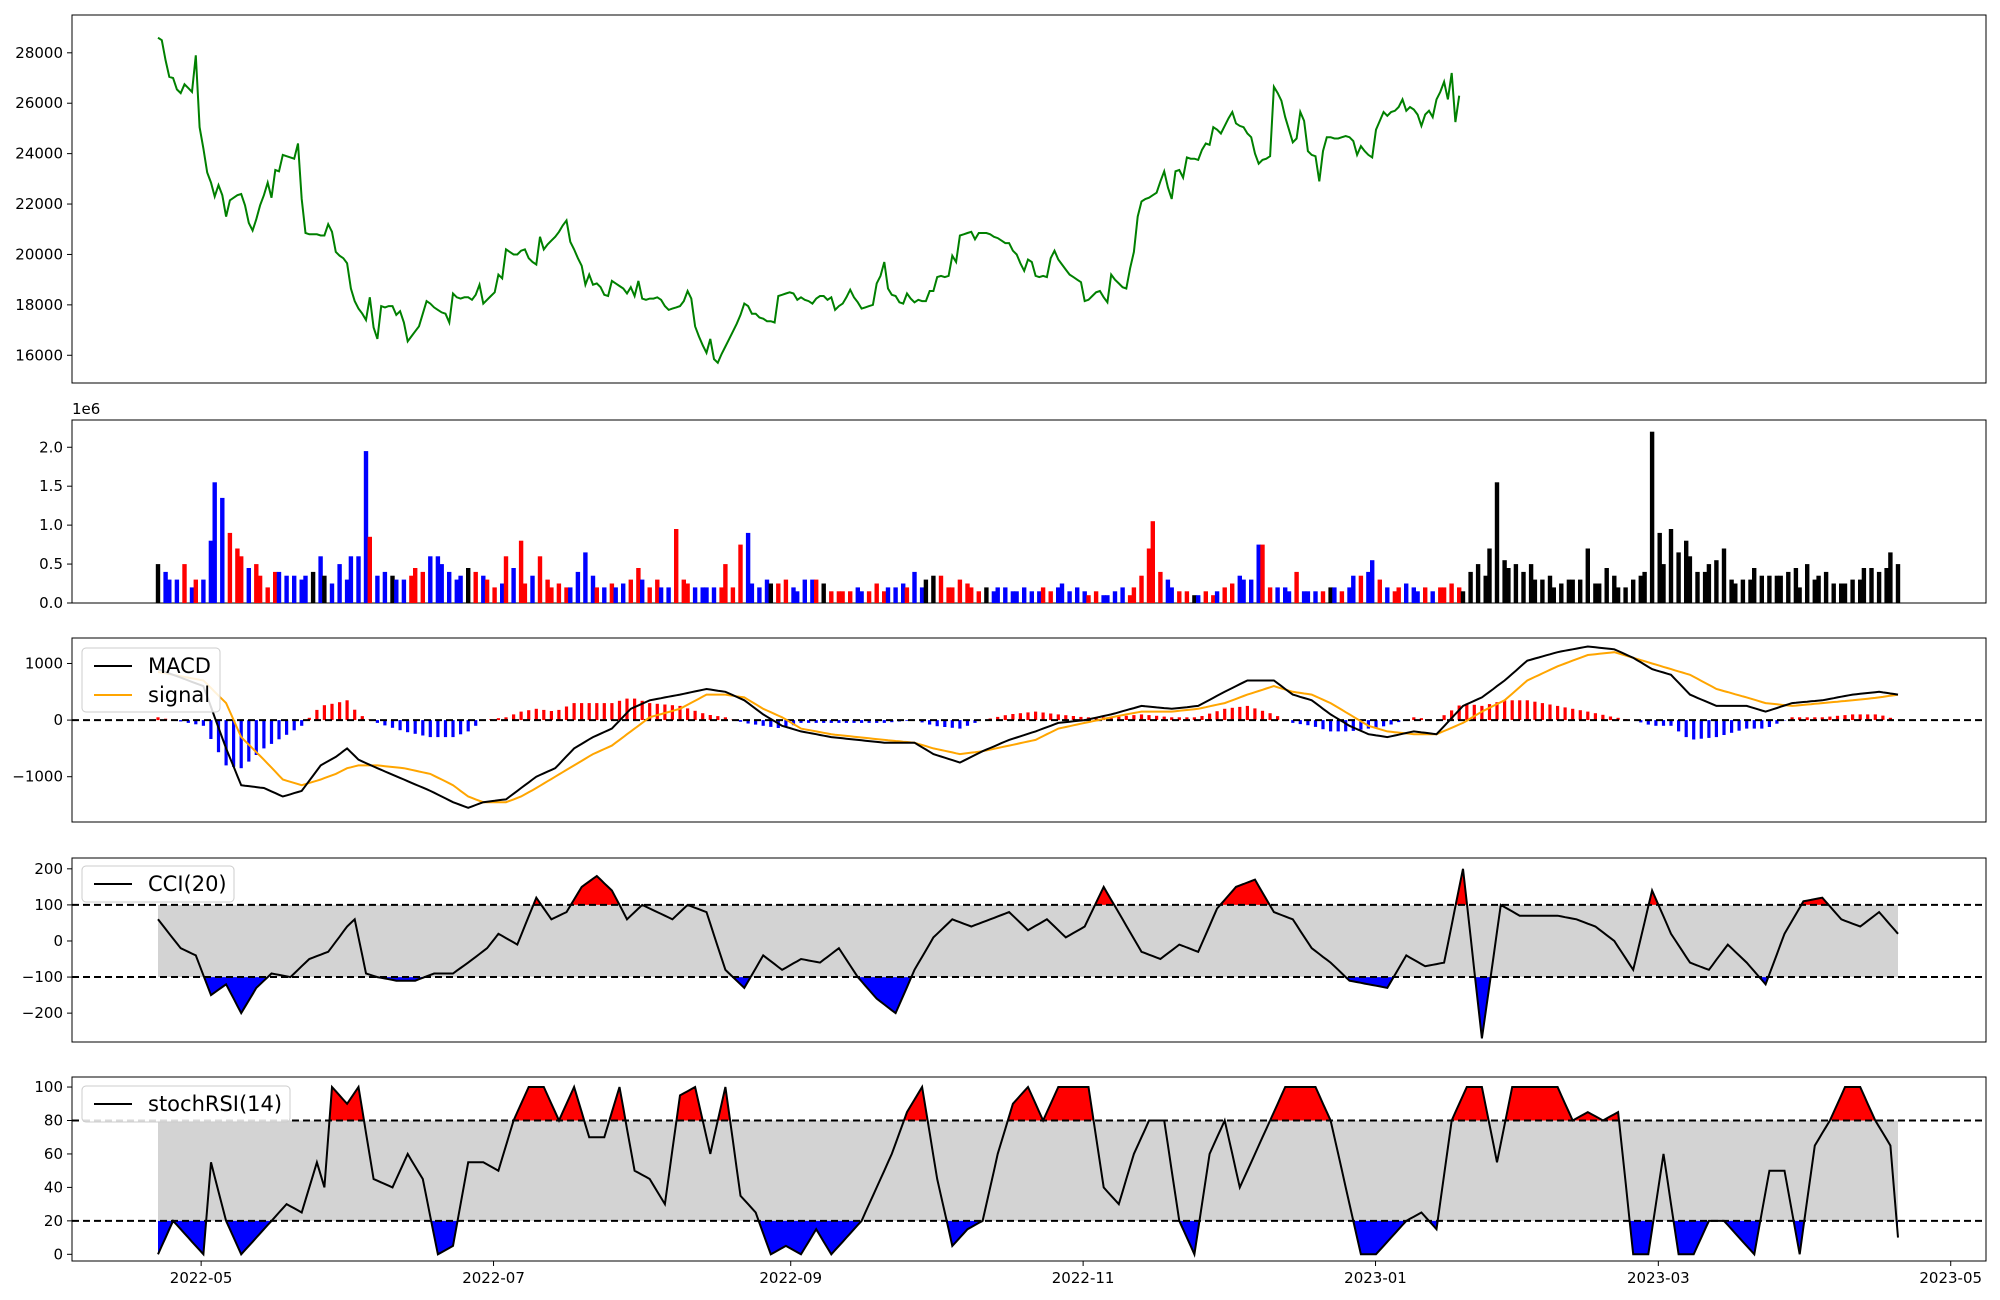  I want to click on y-tick-label: 28000, so click(39, 53).